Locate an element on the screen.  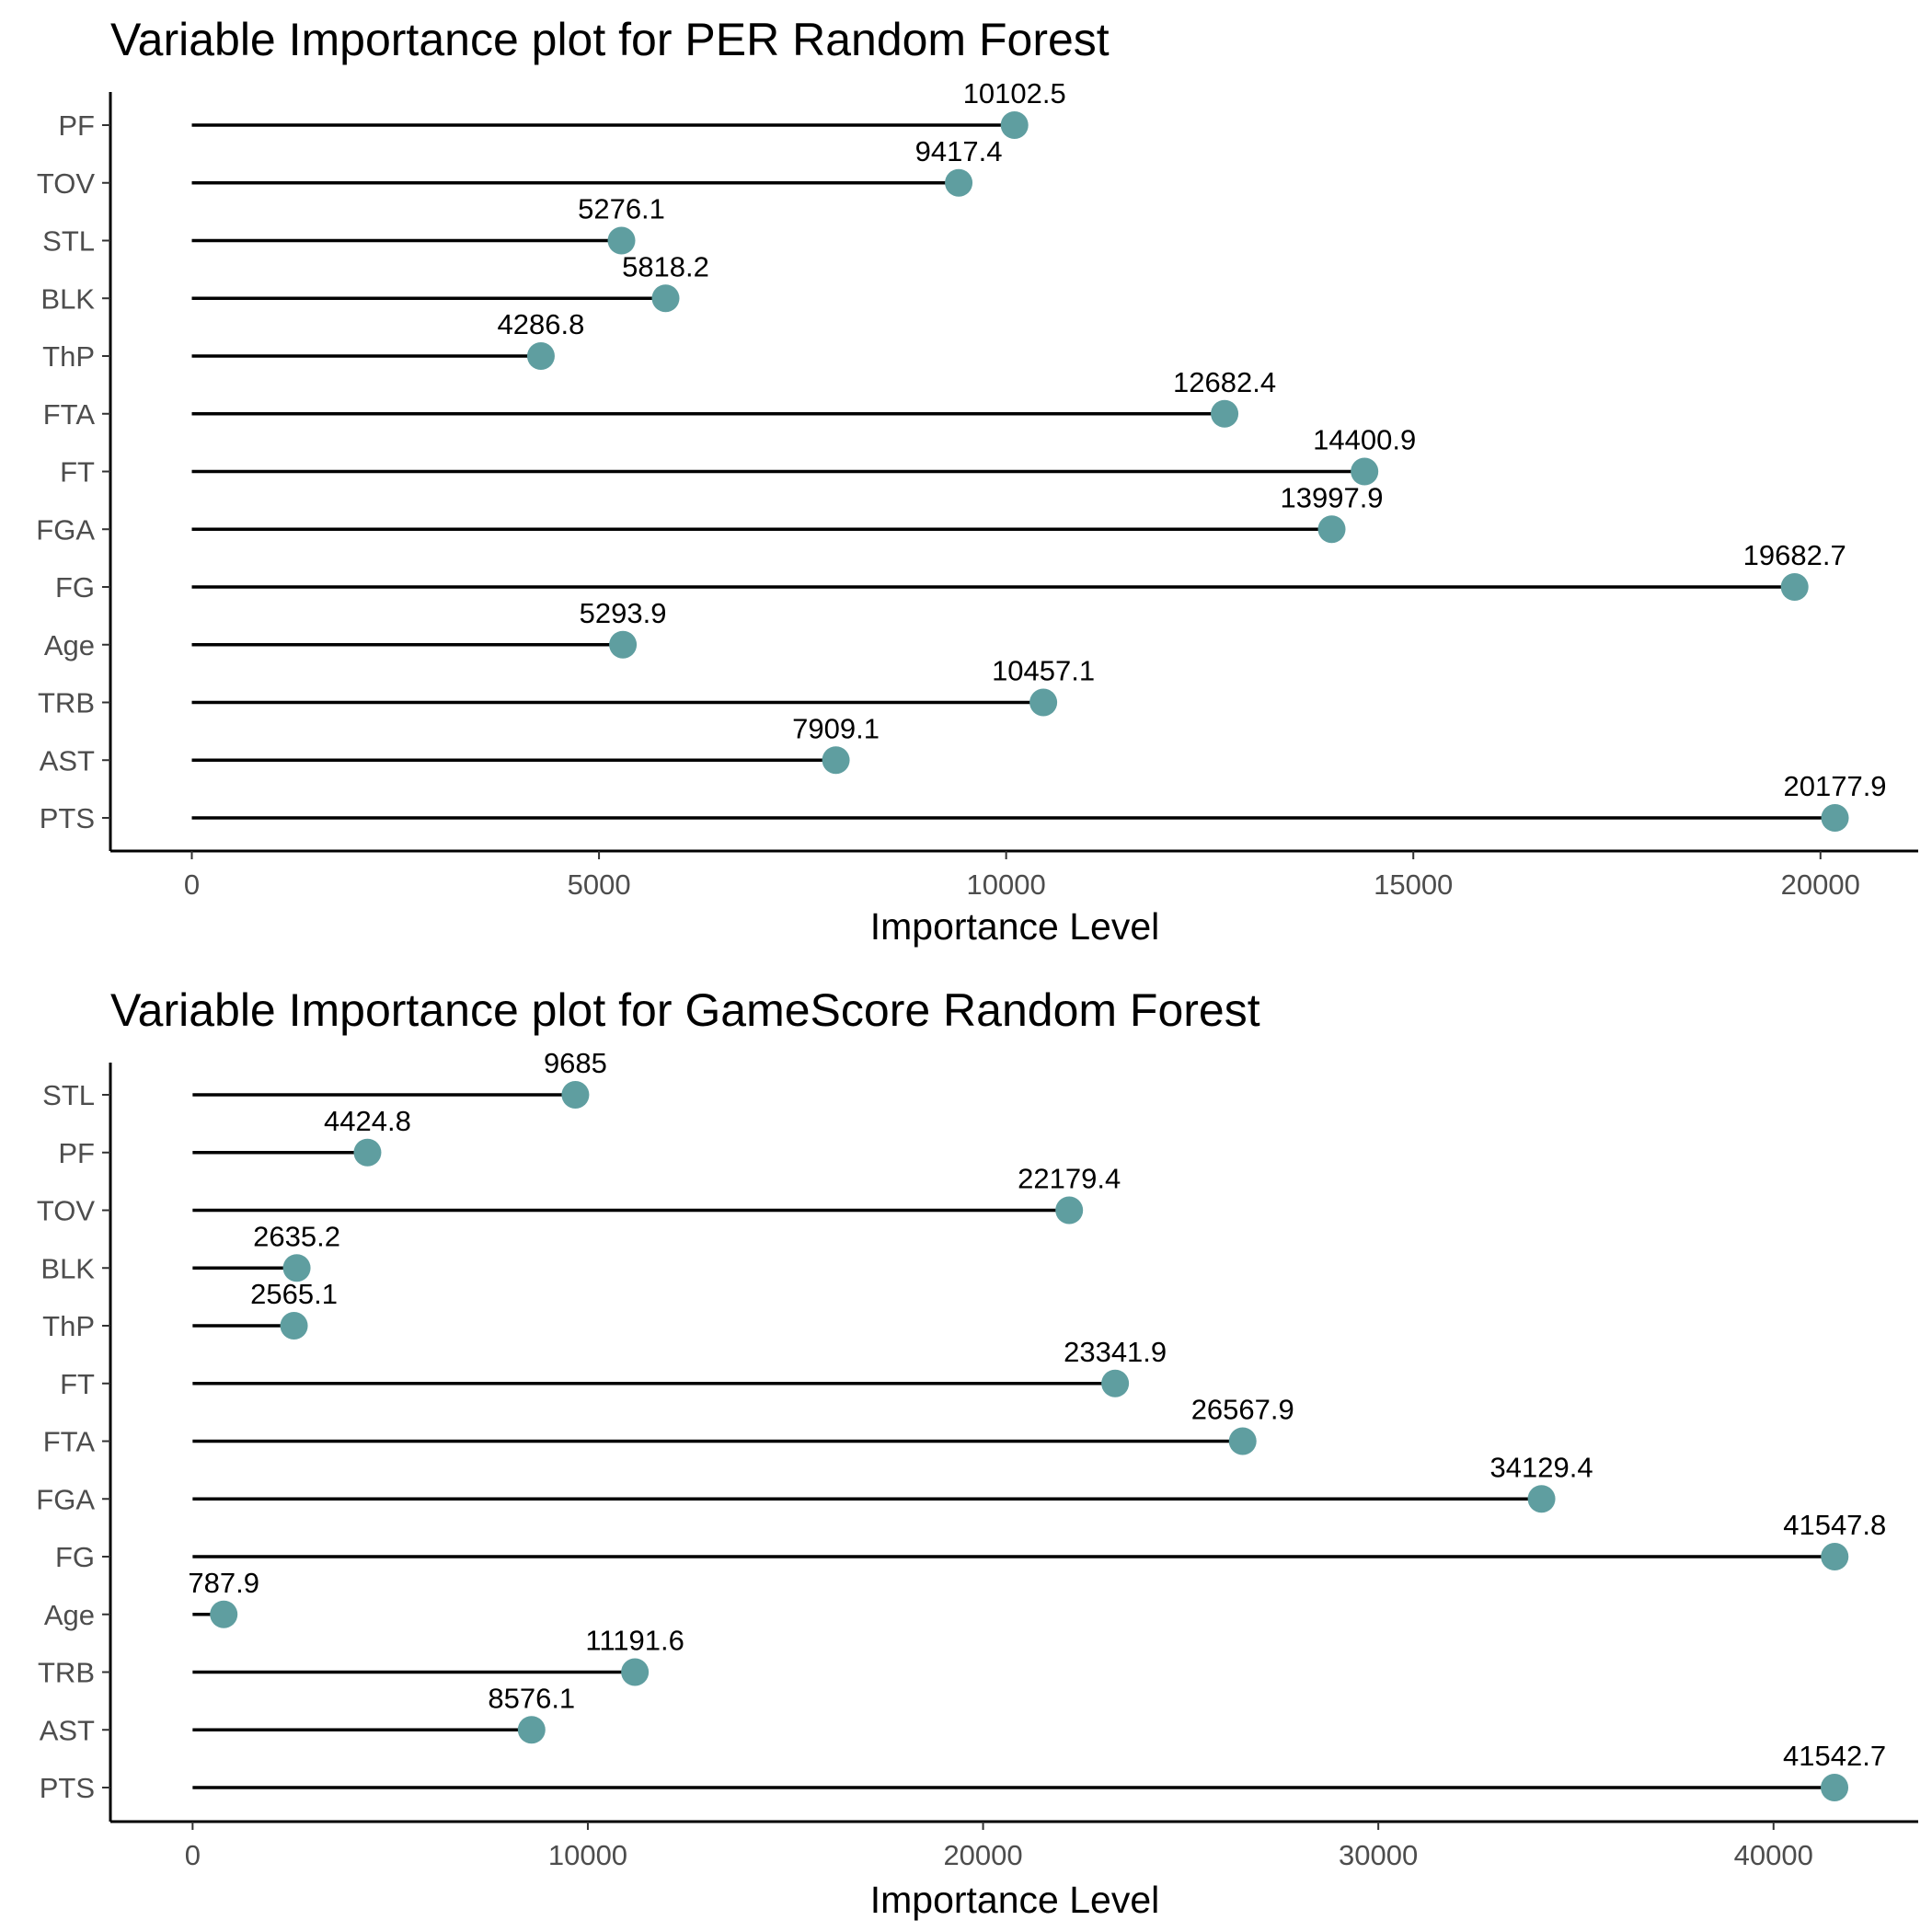
data-label: 2635.2 is located at coordinates (296, 1236).